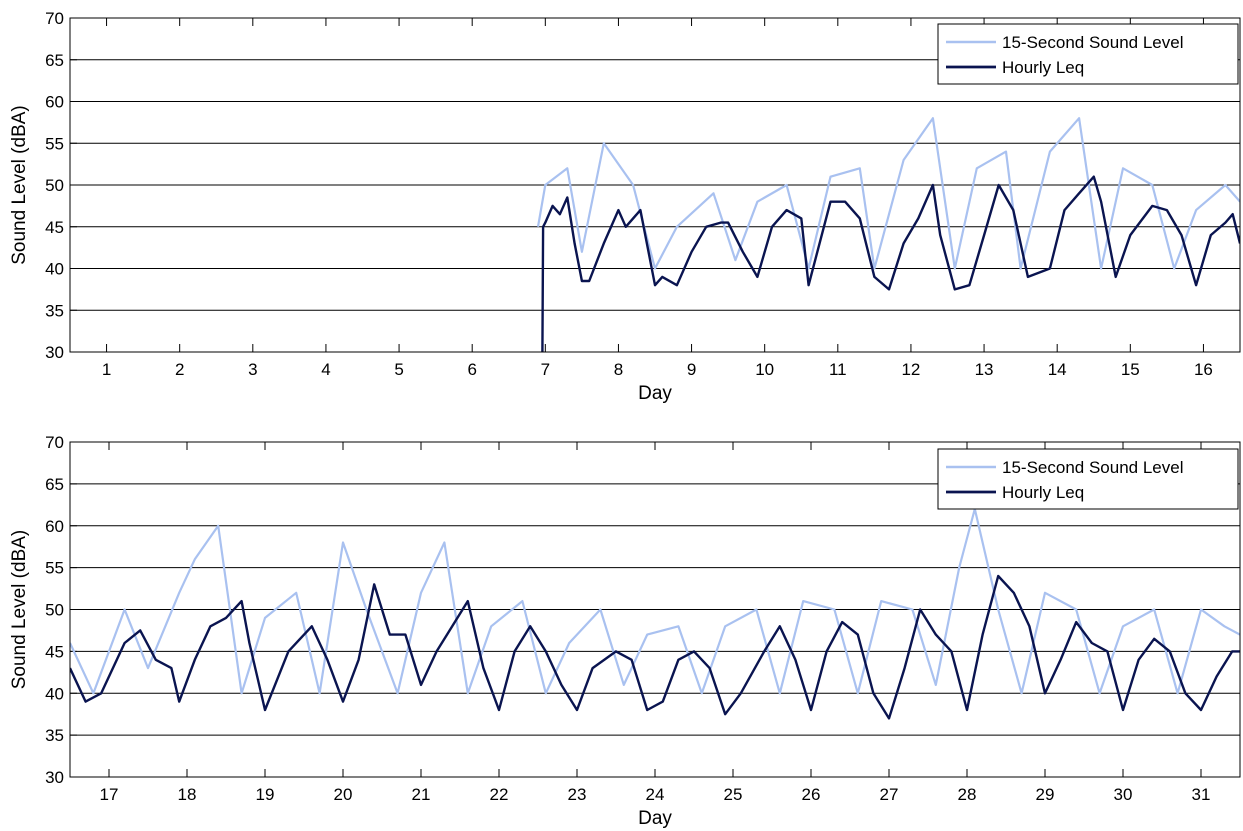  I want to click on x-tick-label: 8, so click(618, 369).